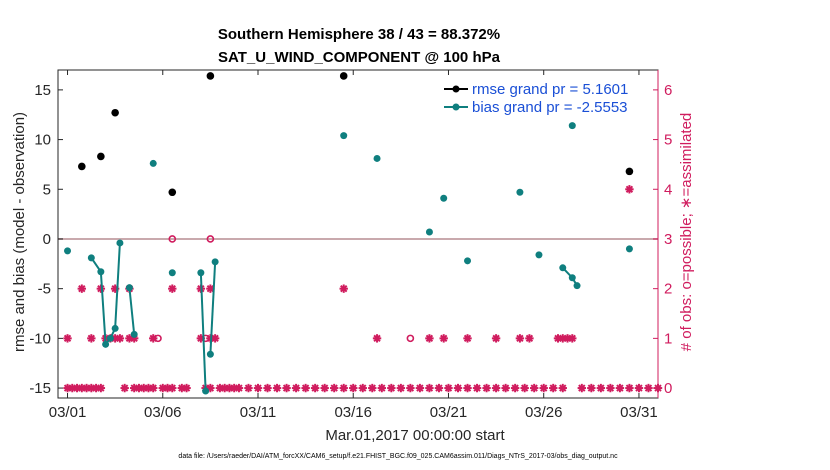 This screenshot has height=470, width=830. What do you see at coordinates (258, 412) in the screenshot?
I see `x-tick-label: 03/11` at bounding box center [258, 412].